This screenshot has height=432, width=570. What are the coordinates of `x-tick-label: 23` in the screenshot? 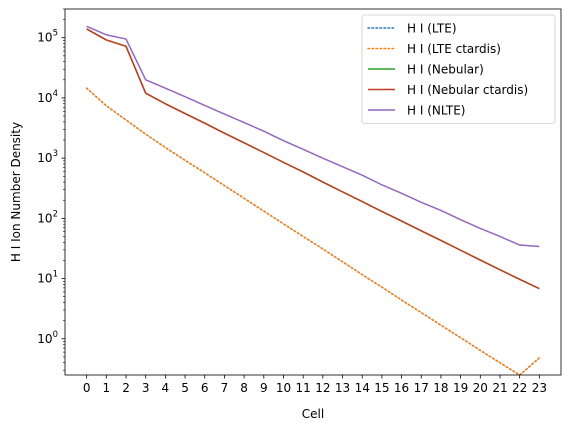 It's located at (539, 388).